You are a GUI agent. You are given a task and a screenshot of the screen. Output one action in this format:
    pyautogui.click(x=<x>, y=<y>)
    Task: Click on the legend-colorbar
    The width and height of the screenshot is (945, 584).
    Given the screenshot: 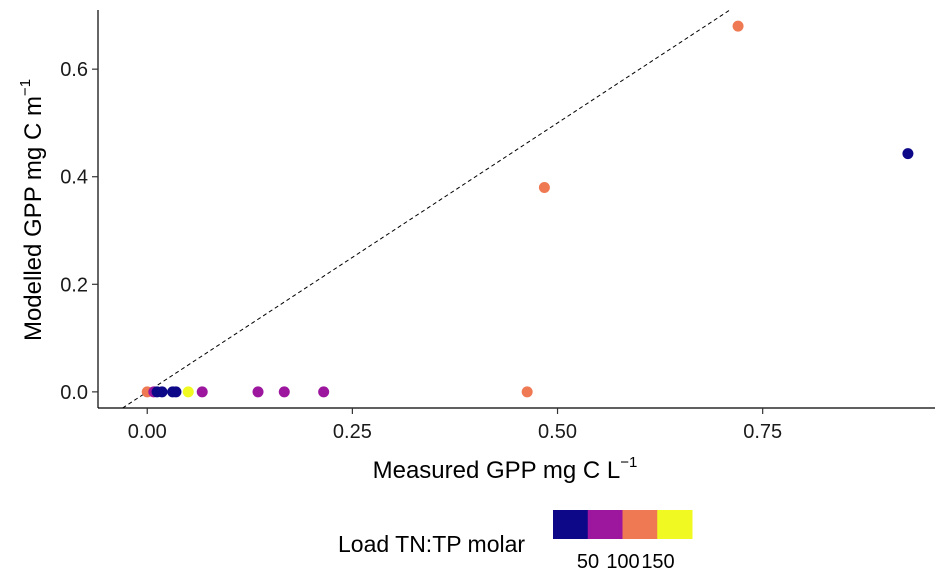 What is the action you would take?
    pyautogui.click(x=623, y=524)
    